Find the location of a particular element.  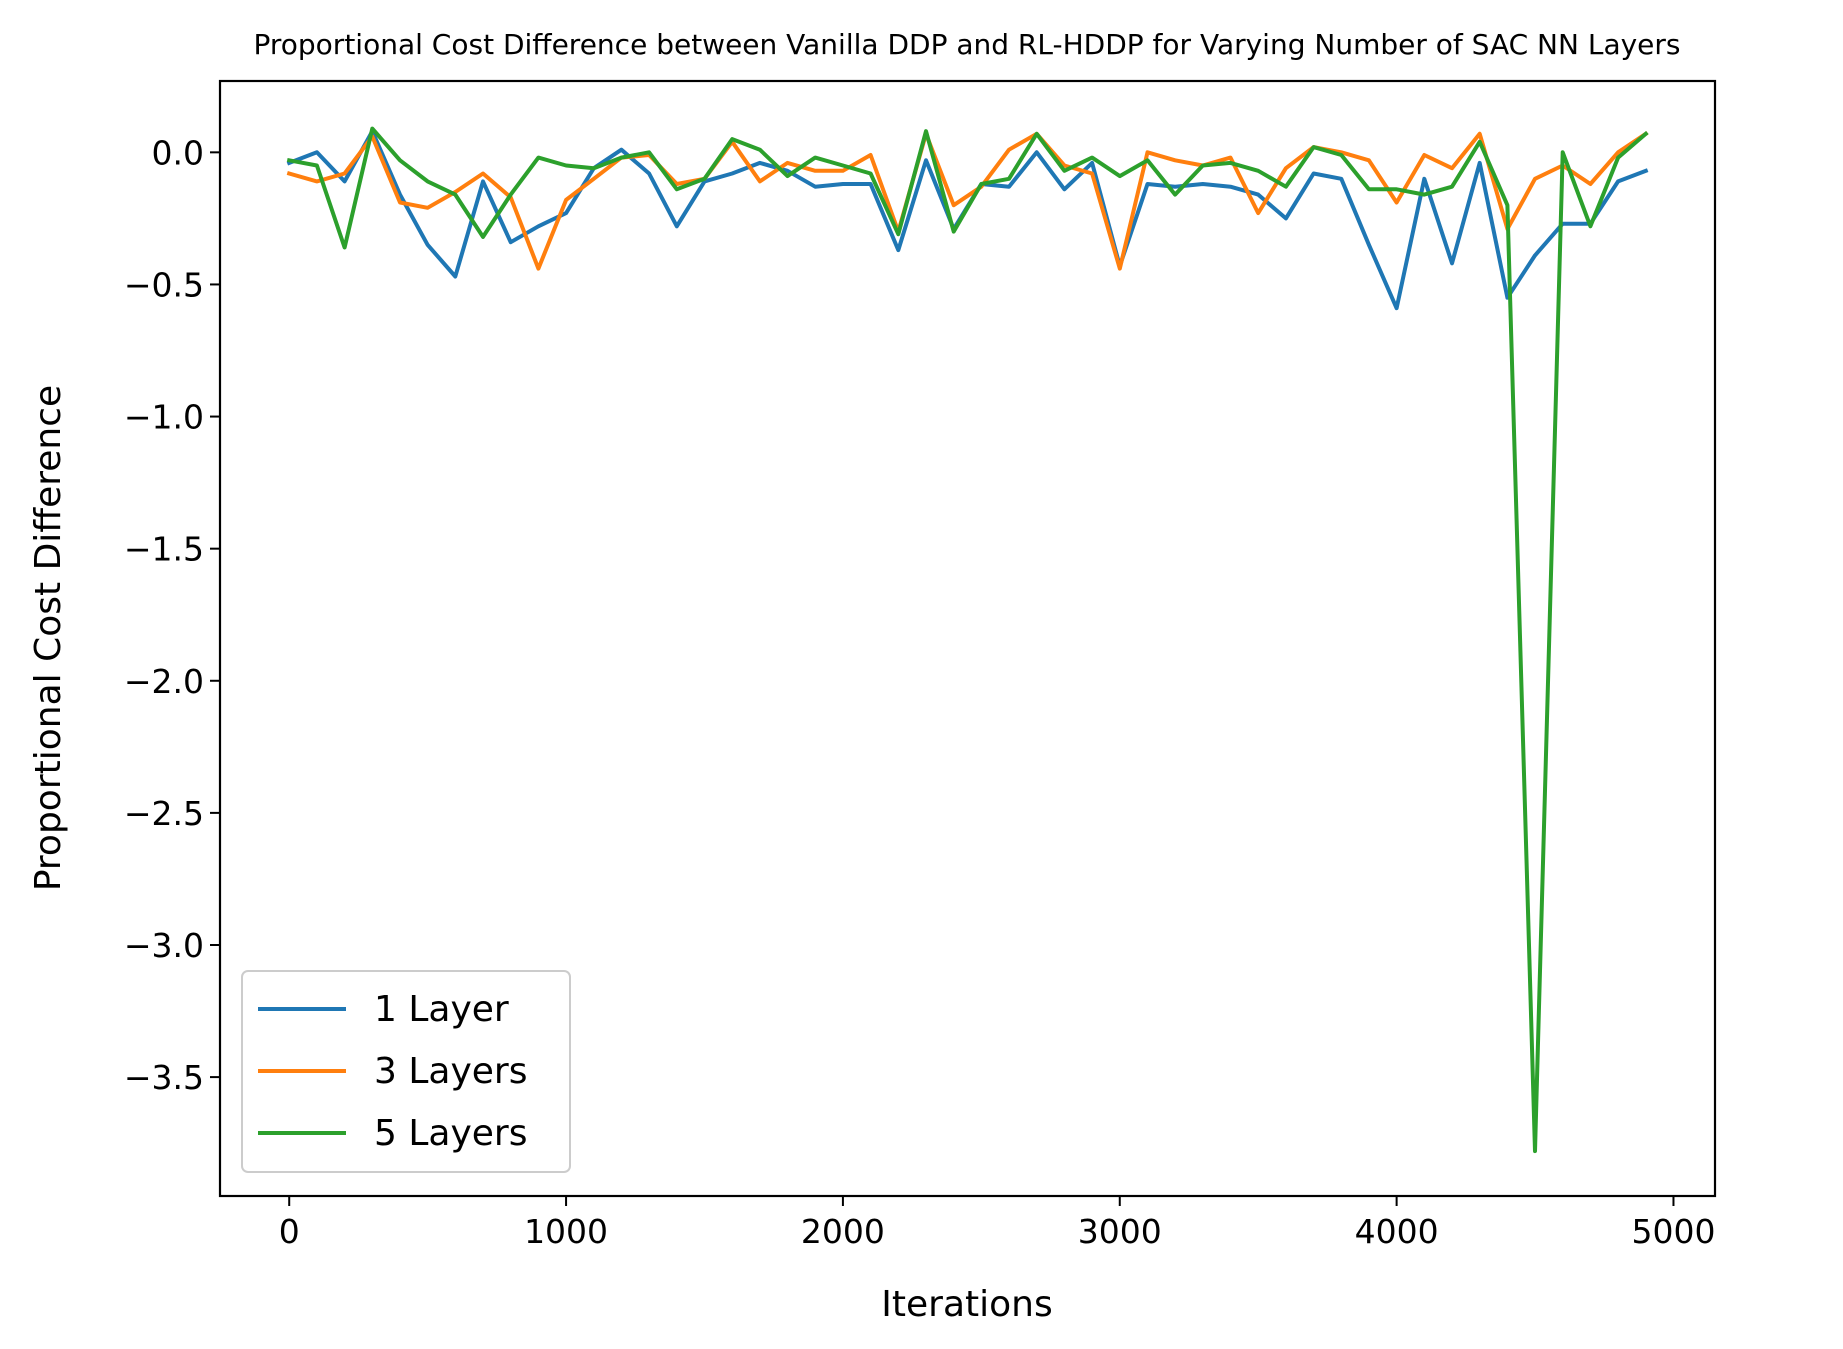

x-tick-label: 4000 is located at coordinates (1397, 1231).